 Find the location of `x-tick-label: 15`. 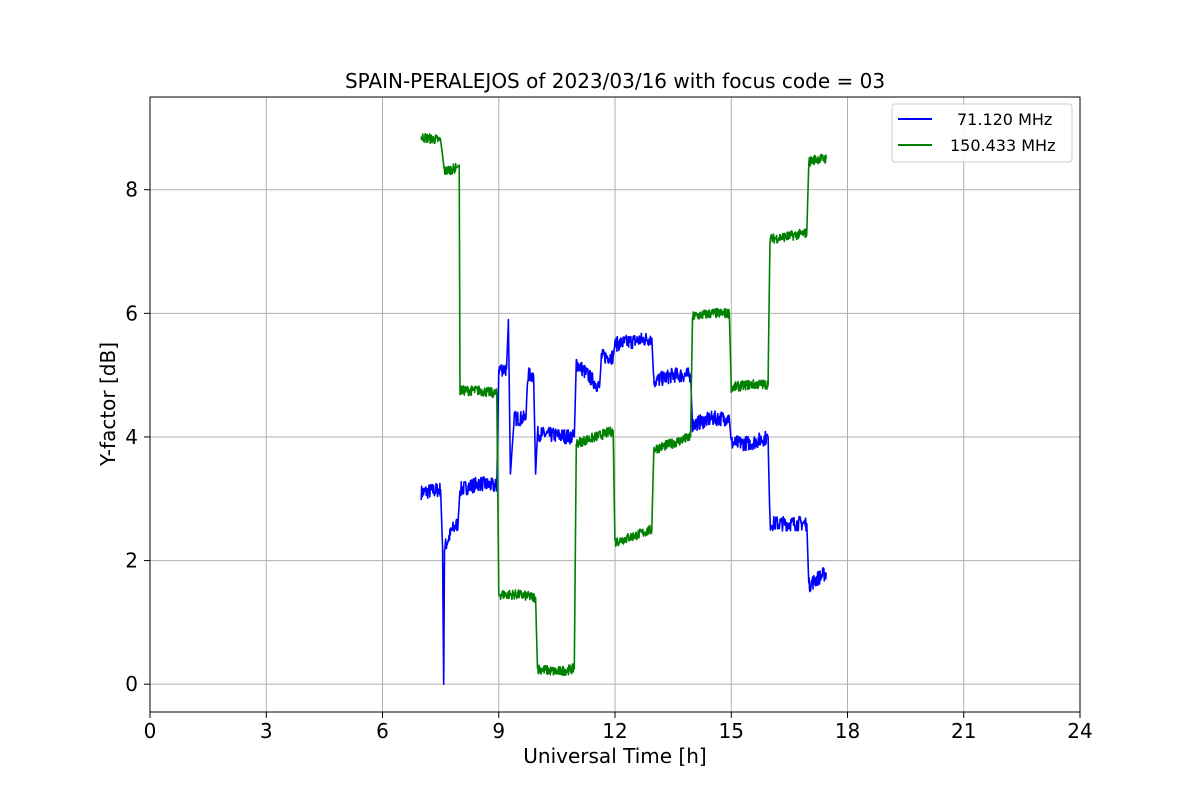

x-tick-label: 15 is located at coordinates (731, 731).